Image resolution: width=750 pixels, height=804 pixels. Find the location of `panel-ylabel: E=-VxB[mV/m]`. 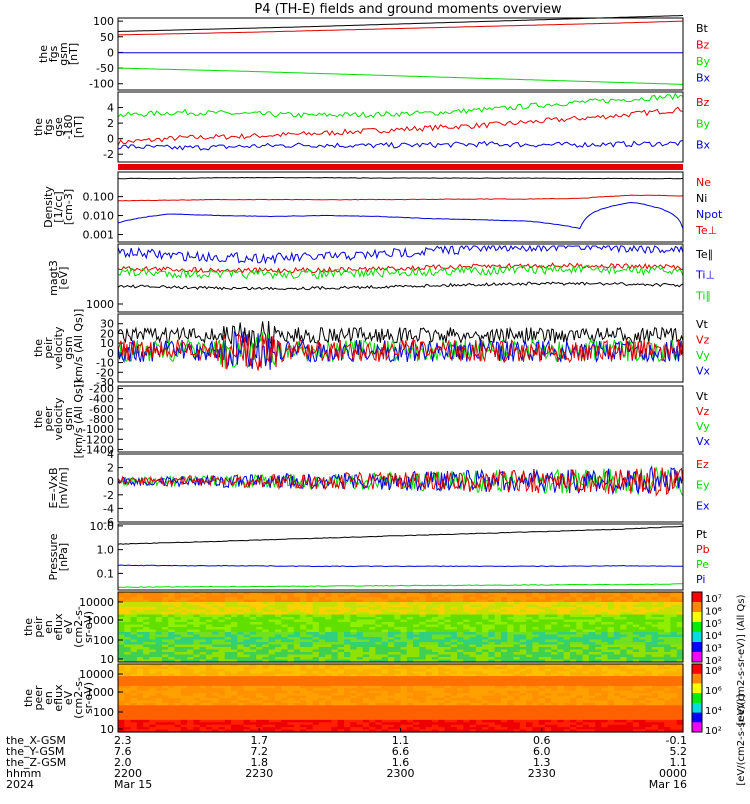

panel-ylabel: E=-VxB[mV/m] is located at coordinates (58, 487).